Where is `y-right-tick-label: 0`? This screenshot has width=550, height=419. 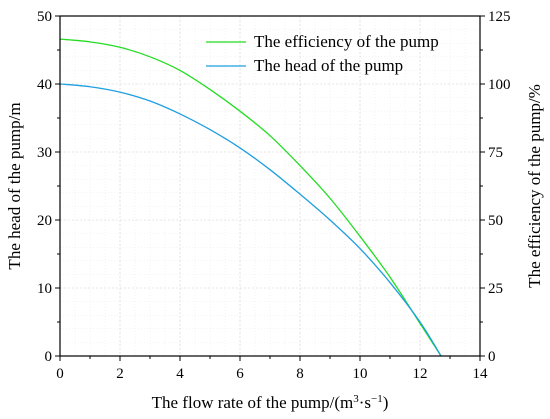 y-right-tick-label: 0 is located at coordinates (492, 357).